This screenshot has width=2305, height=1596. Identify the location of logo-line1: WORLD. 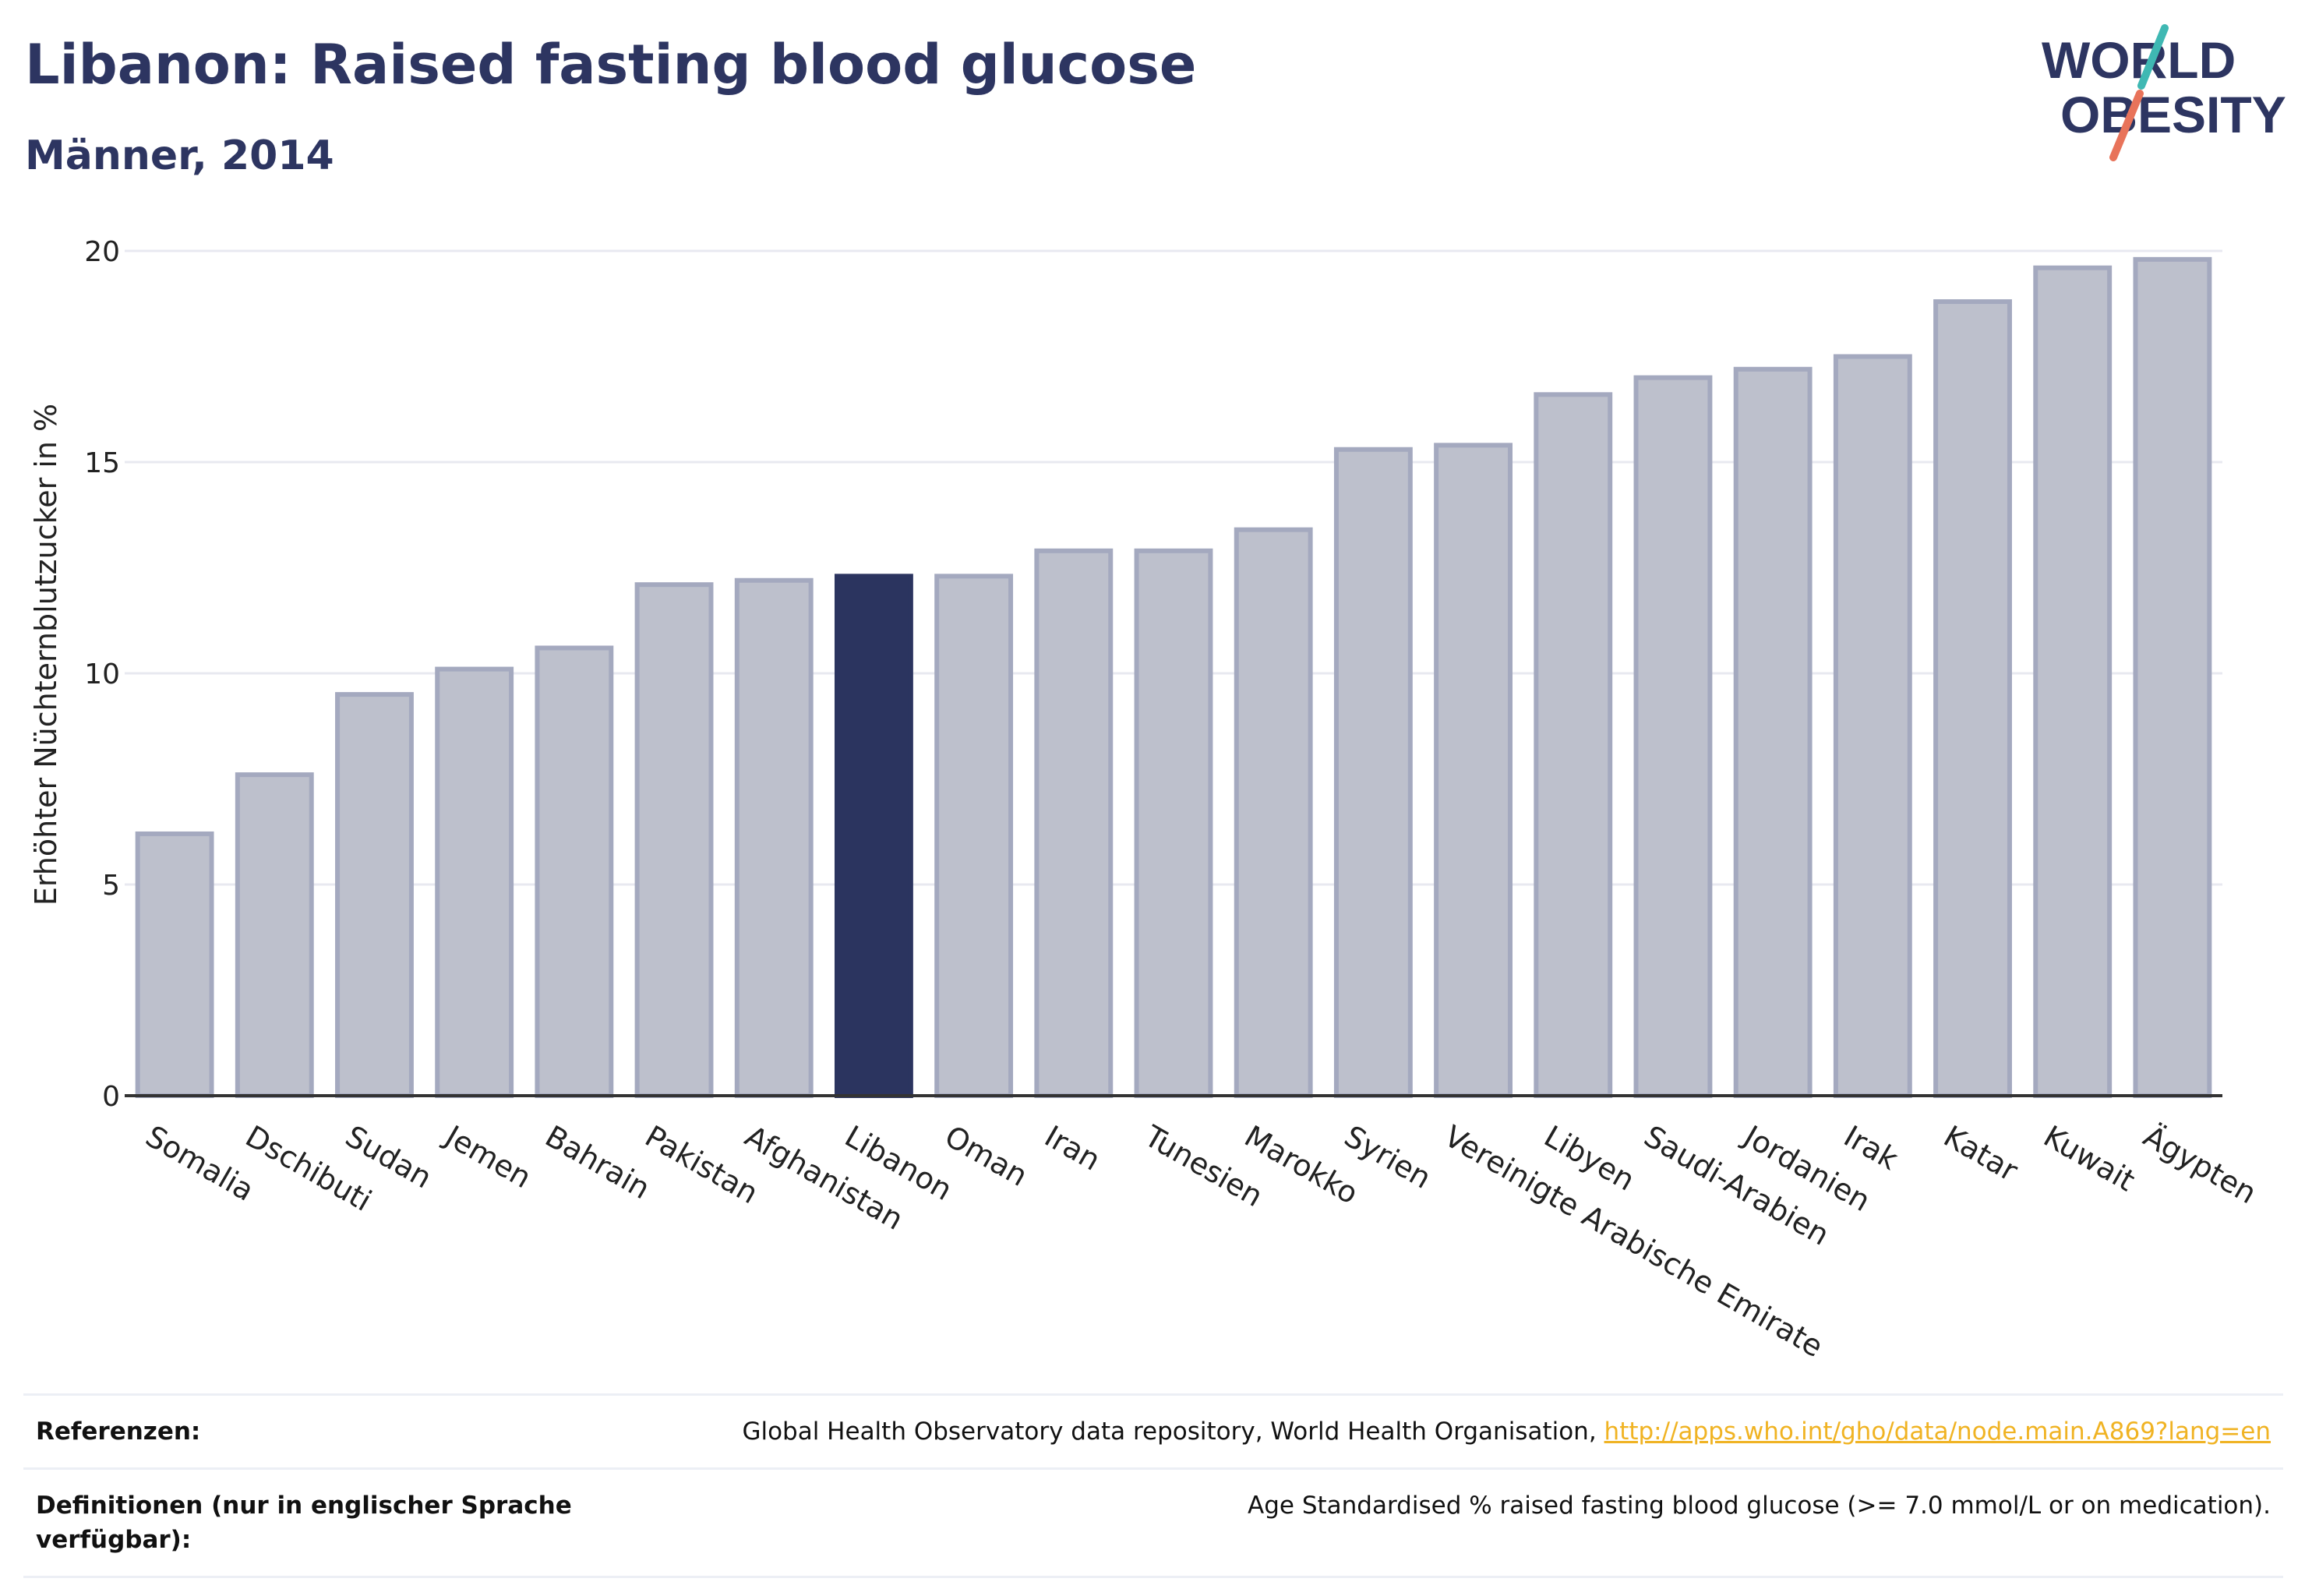
(2139, 60).